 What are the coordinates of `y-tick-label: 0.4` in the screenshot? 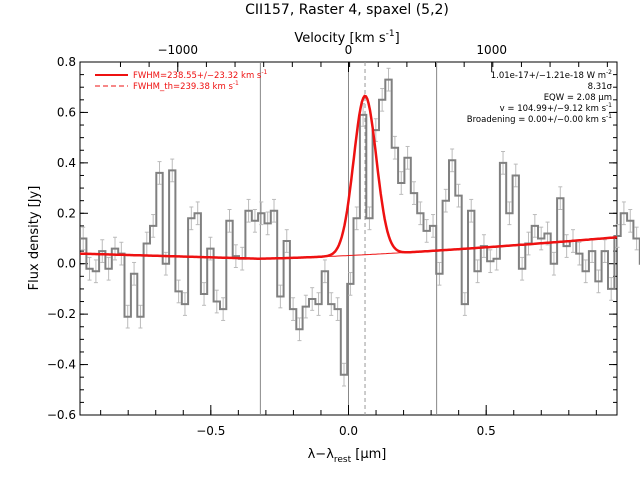 It's located at (66, 163).